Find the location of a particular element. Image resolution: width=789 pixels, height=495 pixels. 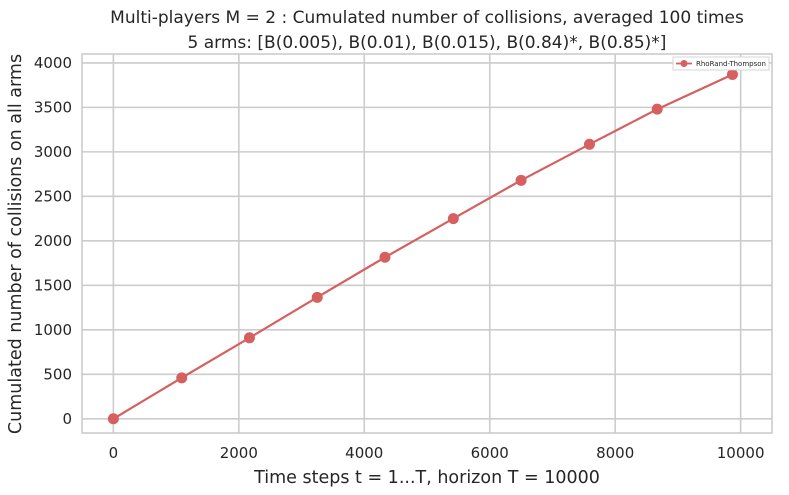

legend-box is located at coordinates (721, 63).